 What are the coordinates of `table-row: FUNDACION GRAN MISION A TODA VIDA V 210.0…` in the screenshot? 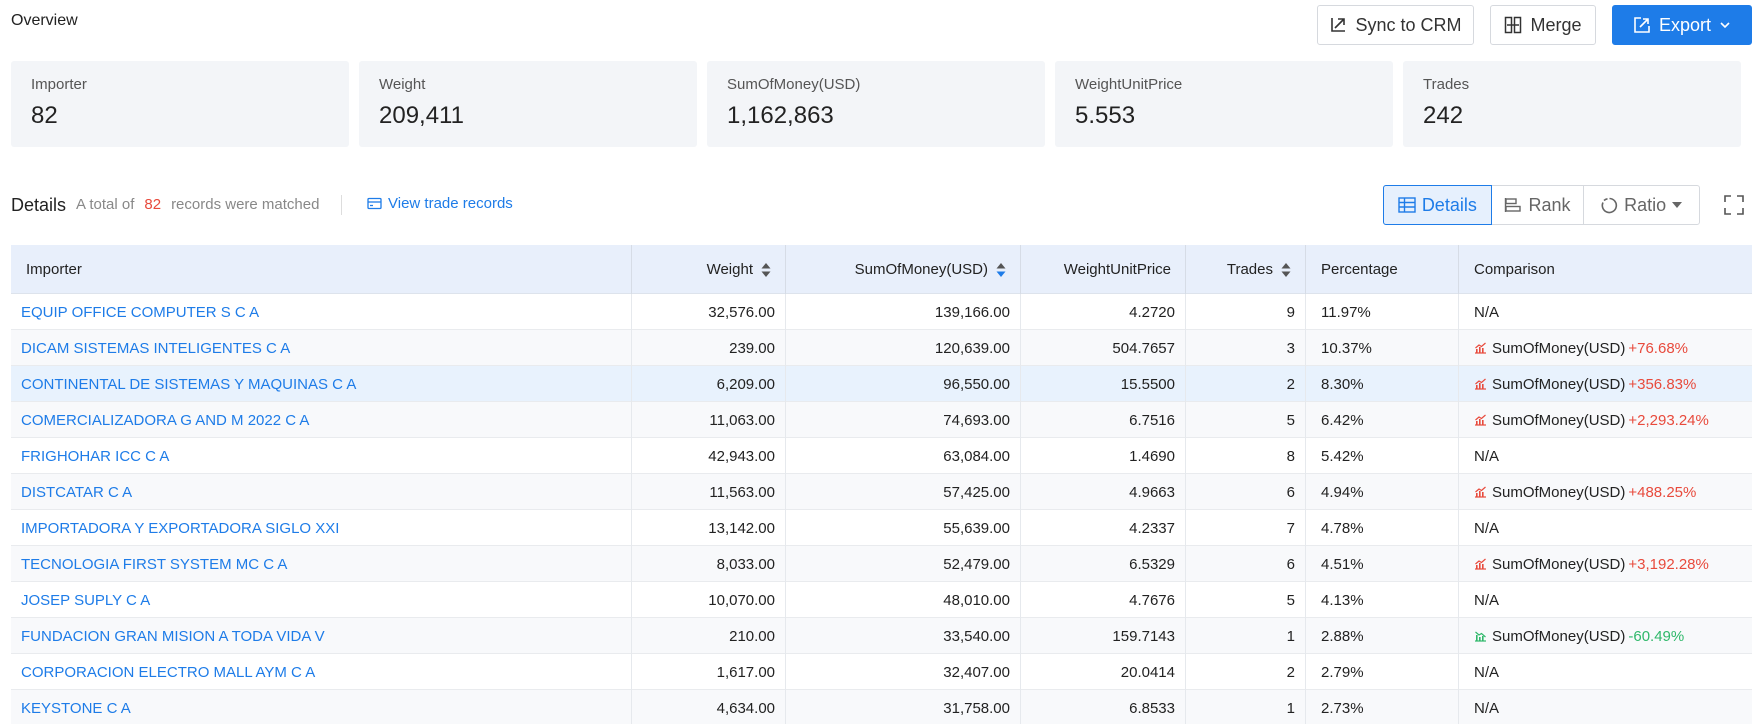 It's located at (881, 636).